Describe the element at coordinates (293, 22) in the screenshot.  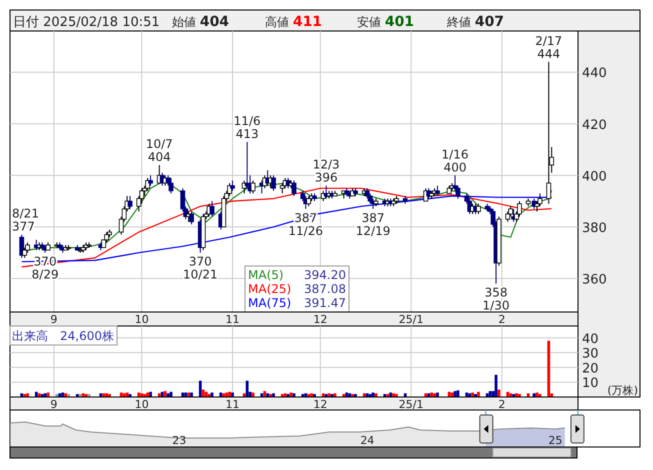
I see `text: 高値 411` at that location.